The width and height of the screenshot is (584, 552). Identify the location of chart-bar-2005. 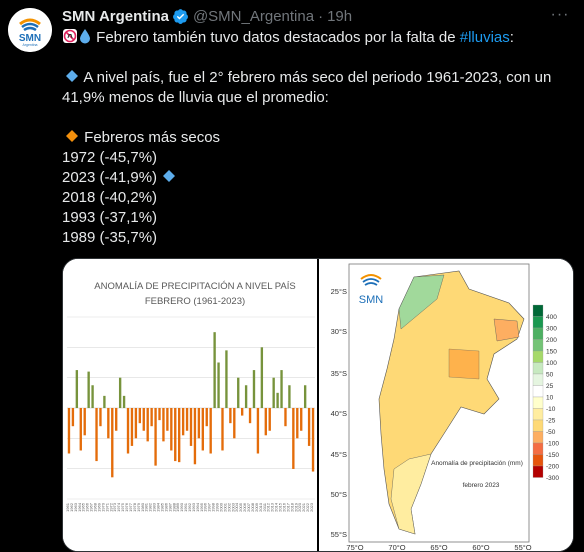
(242, 412).